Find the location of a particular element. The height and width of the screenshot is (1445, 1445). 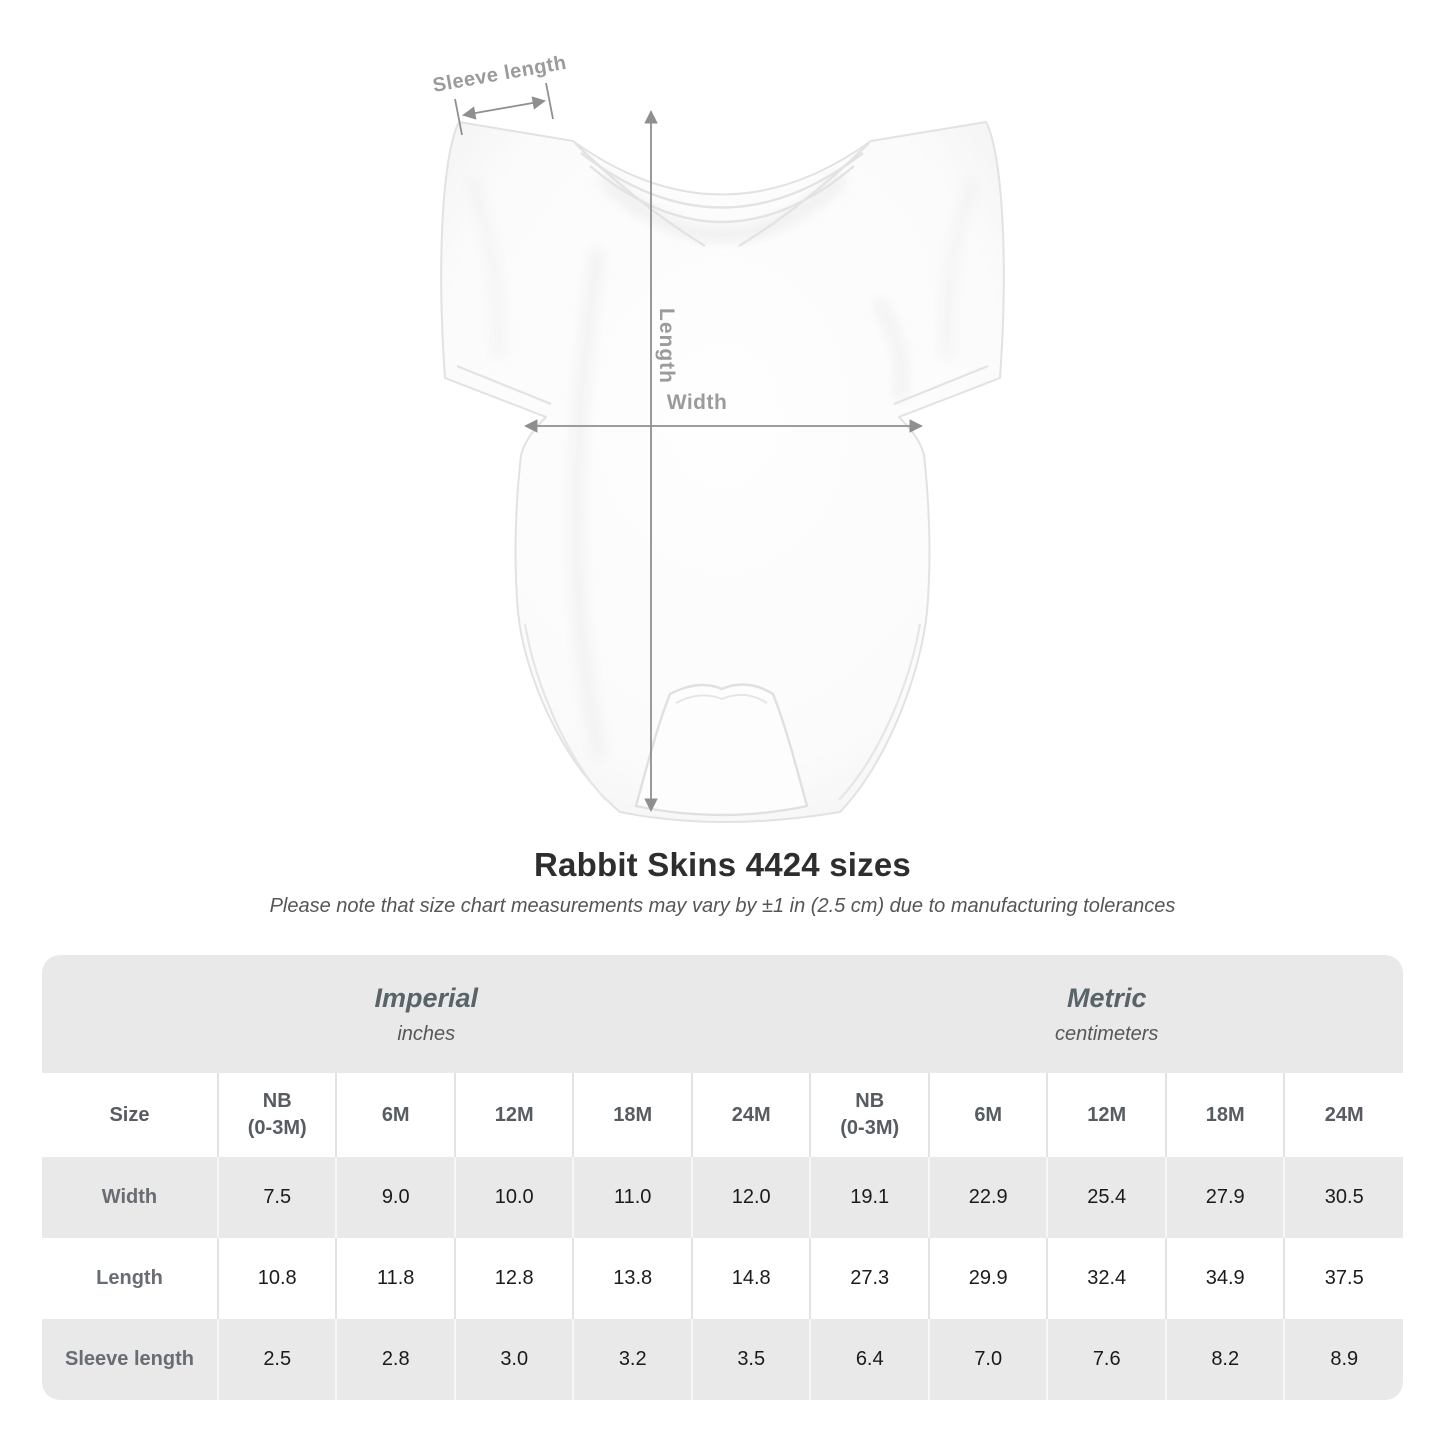

table-cell: 6.4 is located at coordinates (869, 1359).